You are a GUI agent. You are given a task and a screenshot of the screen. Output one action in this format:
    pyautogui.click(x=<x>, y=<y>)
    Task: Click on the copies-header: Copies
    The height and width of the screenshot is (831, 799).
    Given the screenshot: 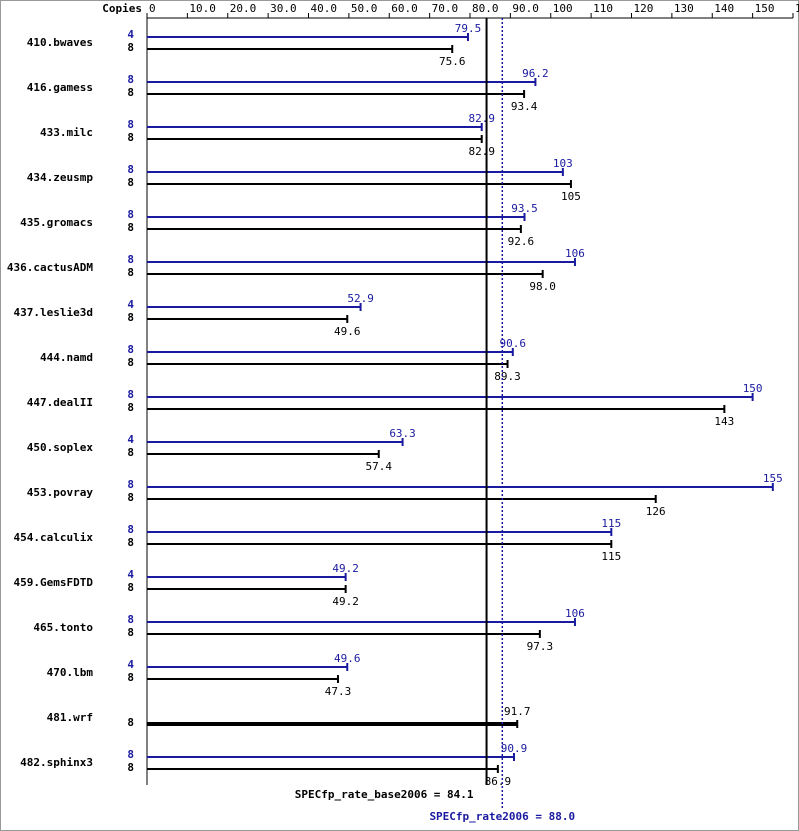 What is the action you would take?
    pyautogui.click(x=122, y=8)
    